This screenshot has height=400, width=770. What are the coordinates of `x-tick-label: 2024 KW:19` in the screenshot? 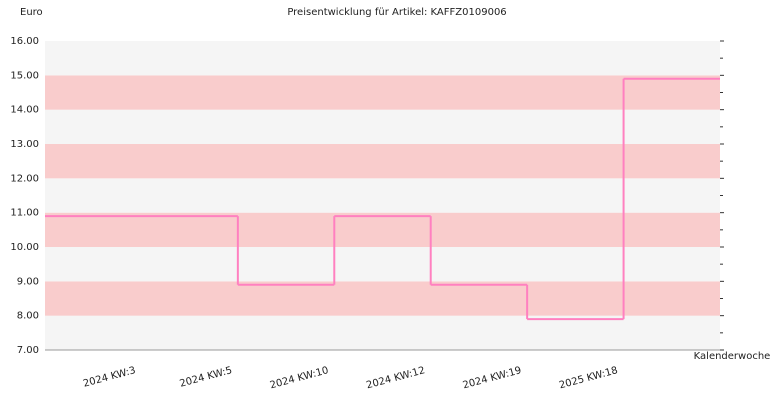 It's located at (492, 378).